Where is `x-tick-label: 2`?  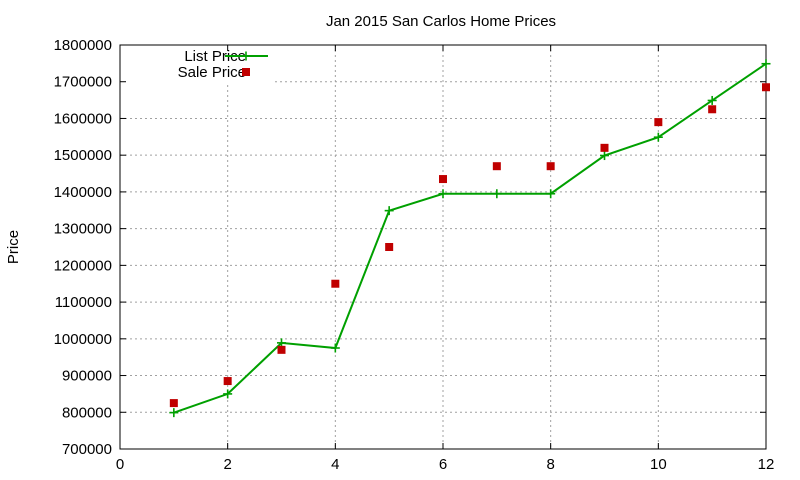 x-tick-label: 2 is located at coordinates (227, 464).